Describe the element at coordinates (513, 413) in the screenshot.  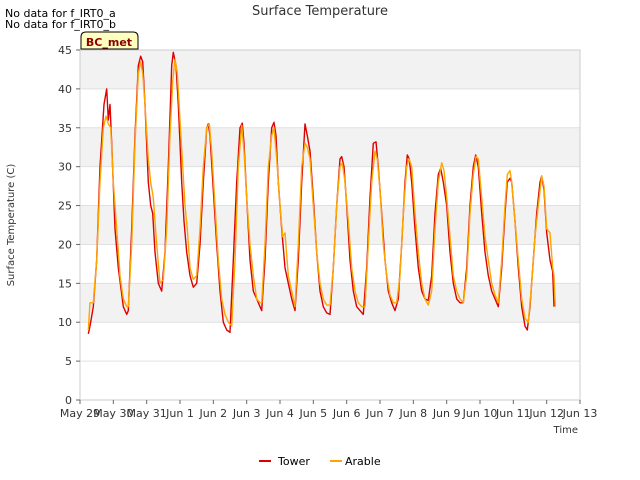
I see `x-tick-label: Jun 11` at that location.